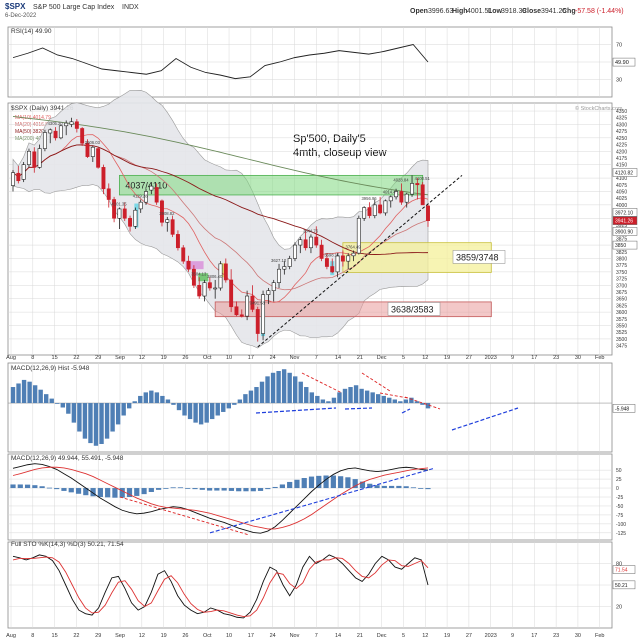 This screenshot has height=640, width=640. Describe the element at coordinates (621, 286) in the screenshot. I see `price-tick-label: 3700` at that location.